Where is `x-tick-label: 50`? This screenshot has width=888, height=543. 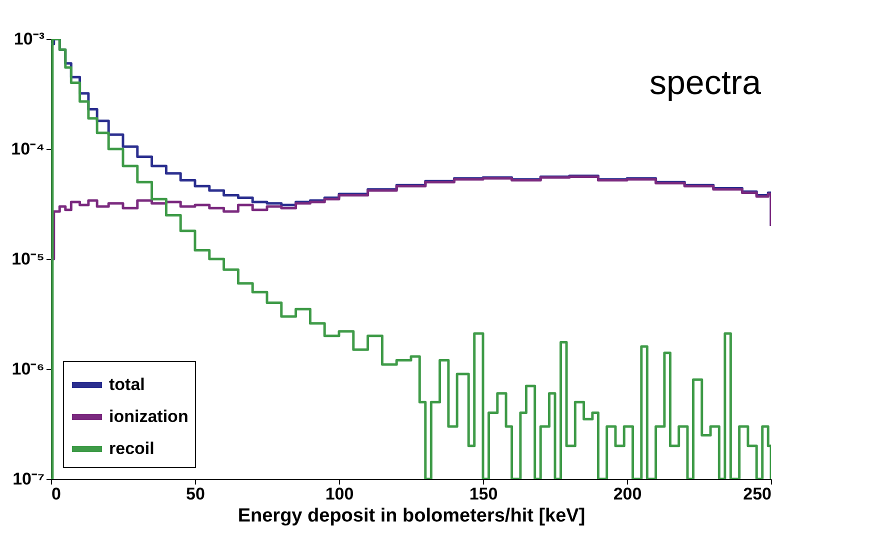
x-tick-label: 50 is located at coordinates (195, 494).